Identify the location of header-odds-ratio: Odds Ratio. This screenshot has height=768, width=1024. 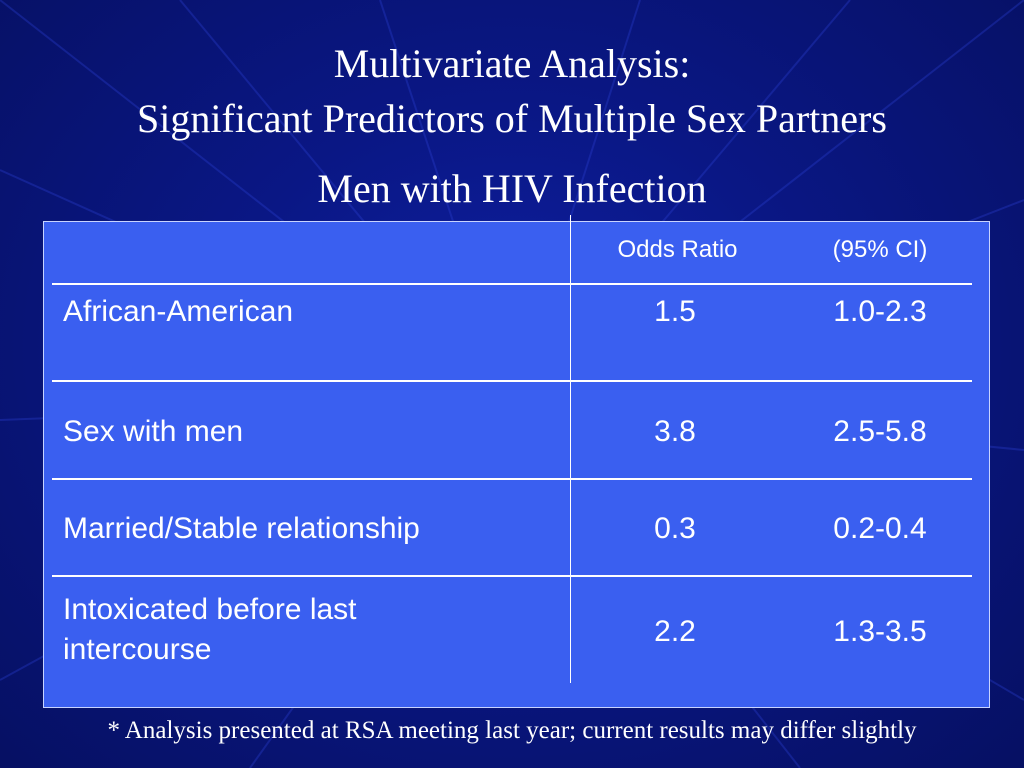
(677, 249).